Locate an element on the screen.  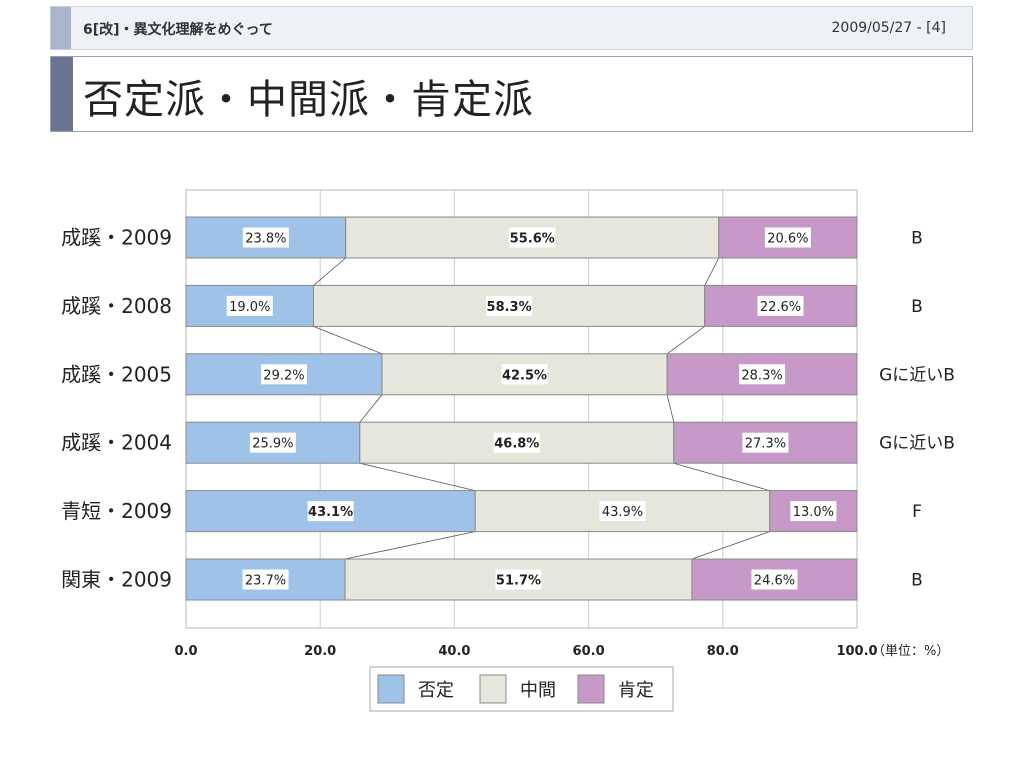
header-date-page: 2009/05/27 - [4] is located at coordinates (888, 28).